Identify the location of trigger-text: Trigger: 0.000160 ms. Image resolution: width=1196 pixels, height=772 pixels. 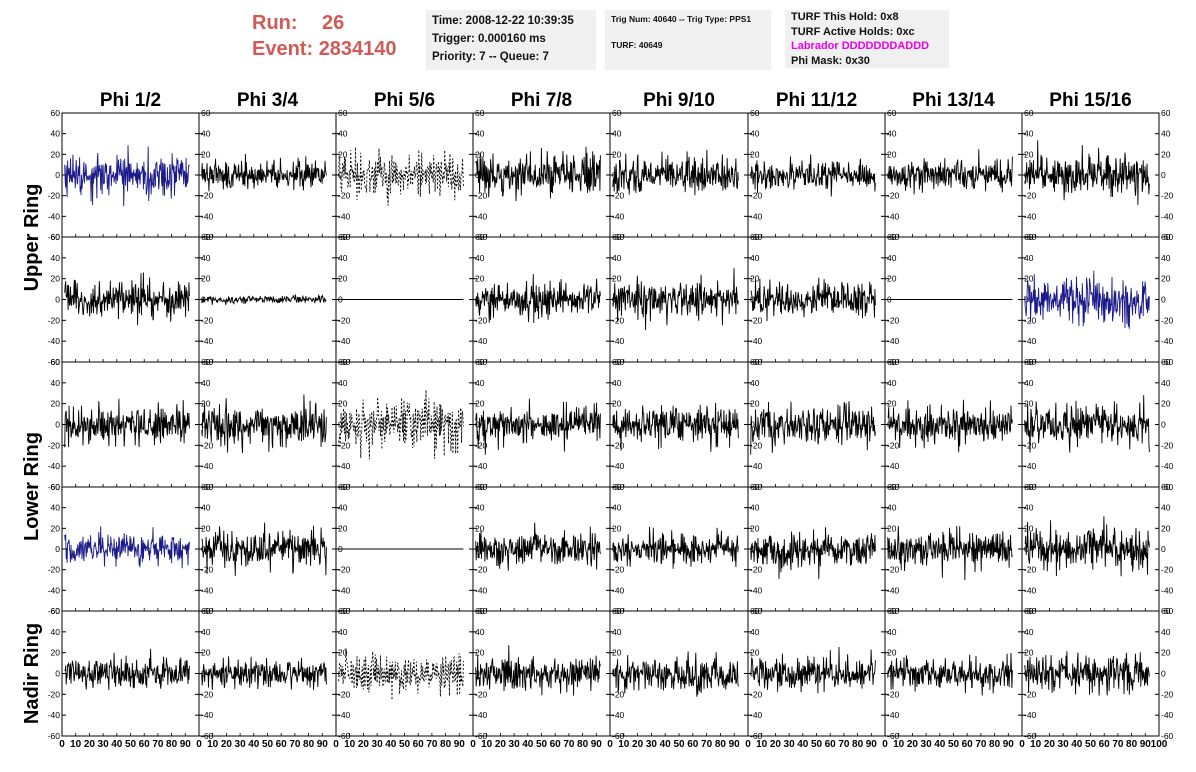
(489, 39).